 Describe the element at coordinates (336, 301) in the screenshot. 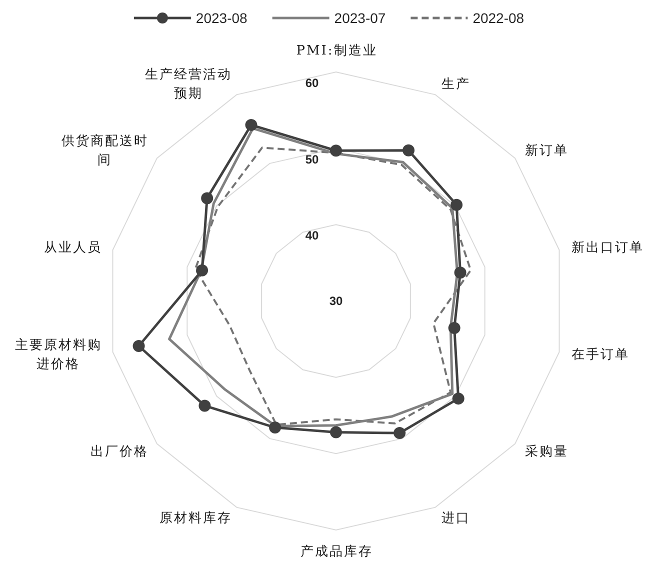

I see `y-tick-label: 30` at that location.